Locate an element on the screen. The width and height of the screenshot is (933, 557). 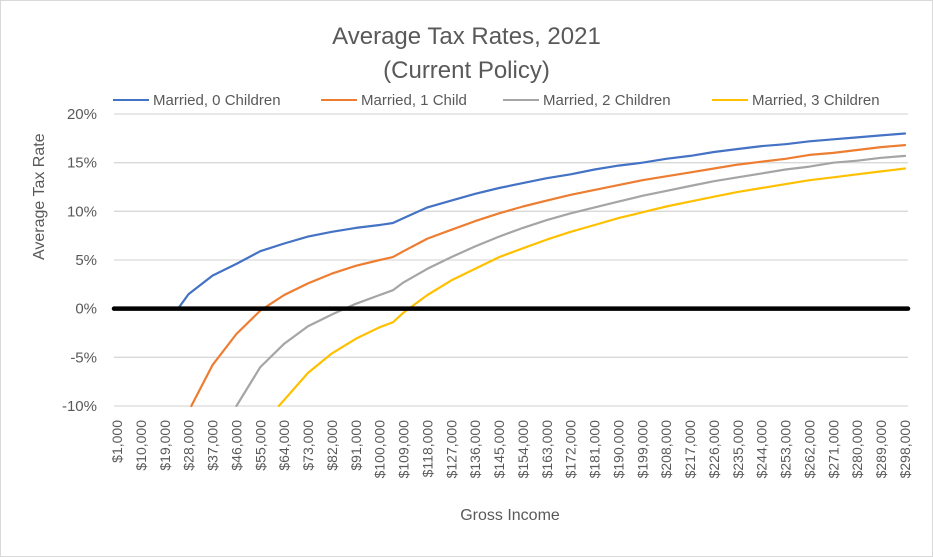
legend-label: Married, 1 Child is located at coordinates (414, 100).